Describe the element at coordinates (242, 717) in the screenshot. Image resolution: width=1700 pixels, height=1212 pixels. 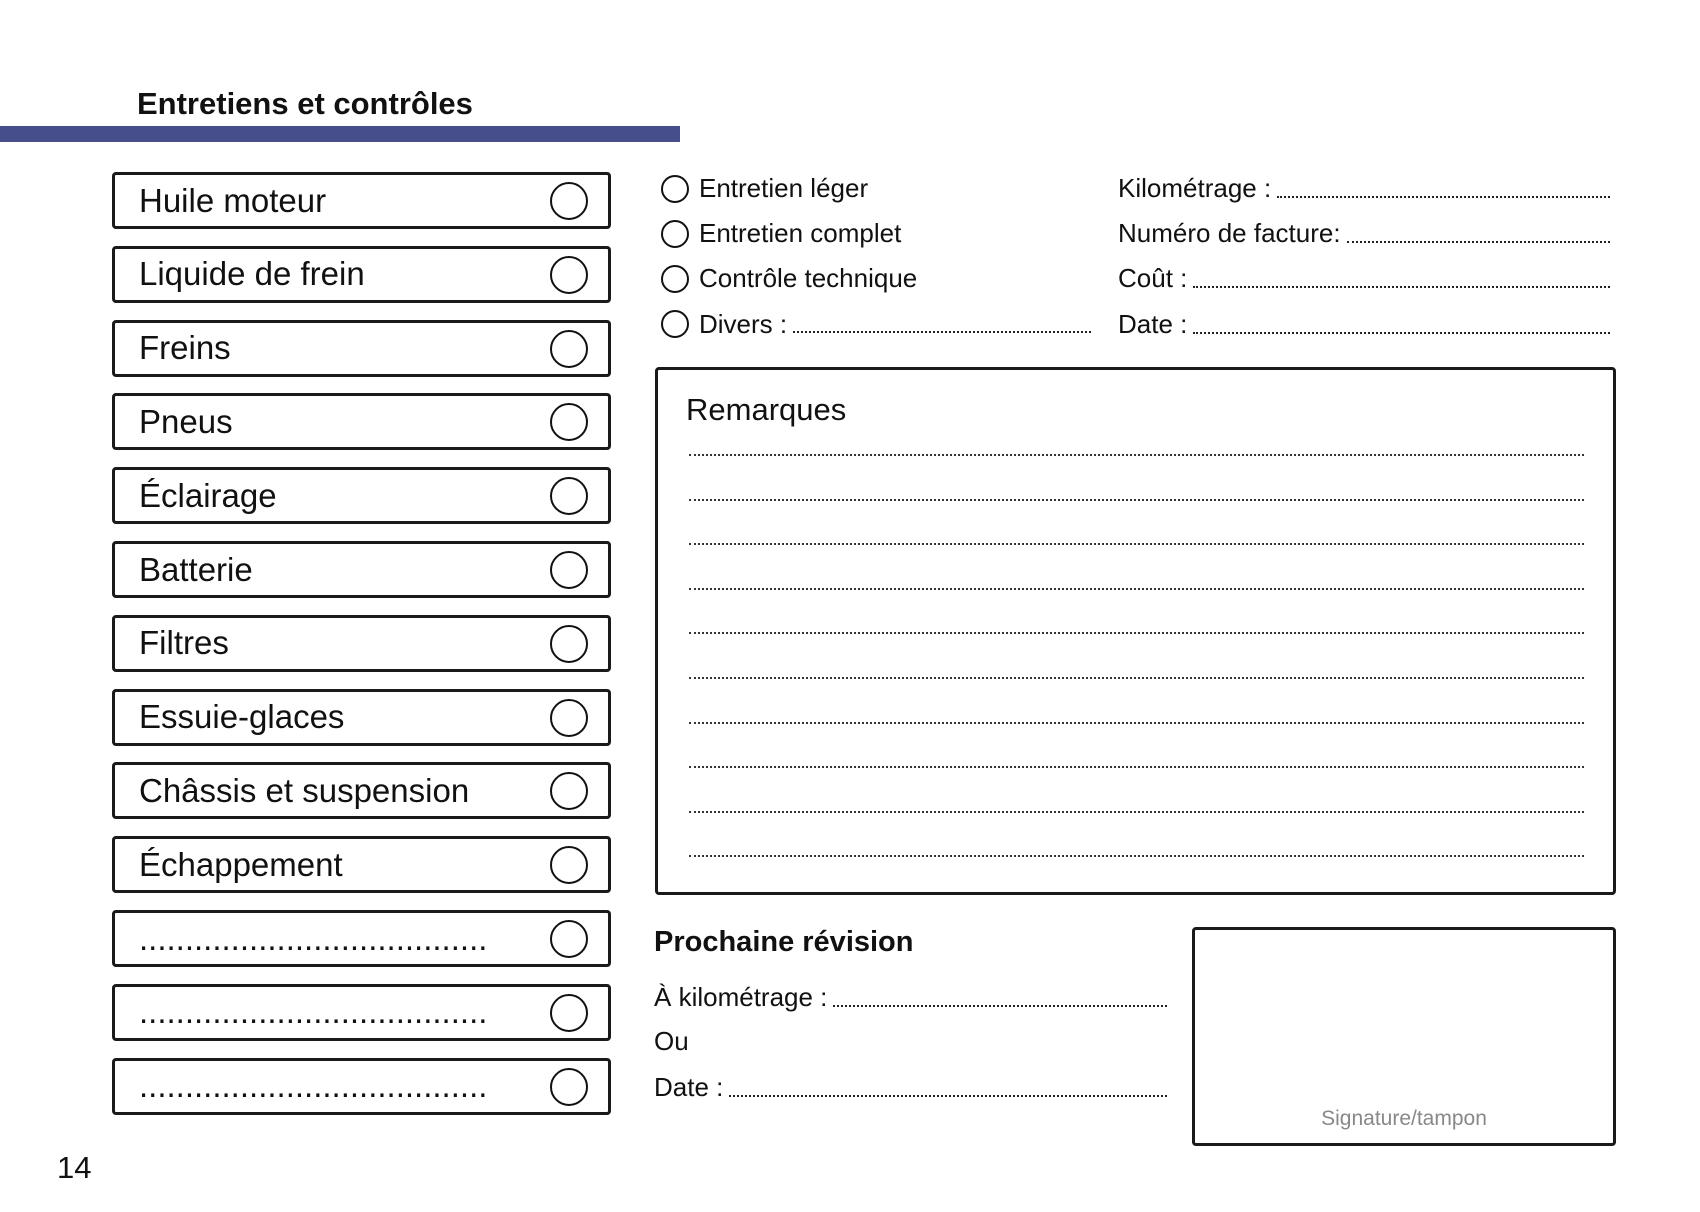
I see `checklist-item-label: Essuie-glaces` at that location.